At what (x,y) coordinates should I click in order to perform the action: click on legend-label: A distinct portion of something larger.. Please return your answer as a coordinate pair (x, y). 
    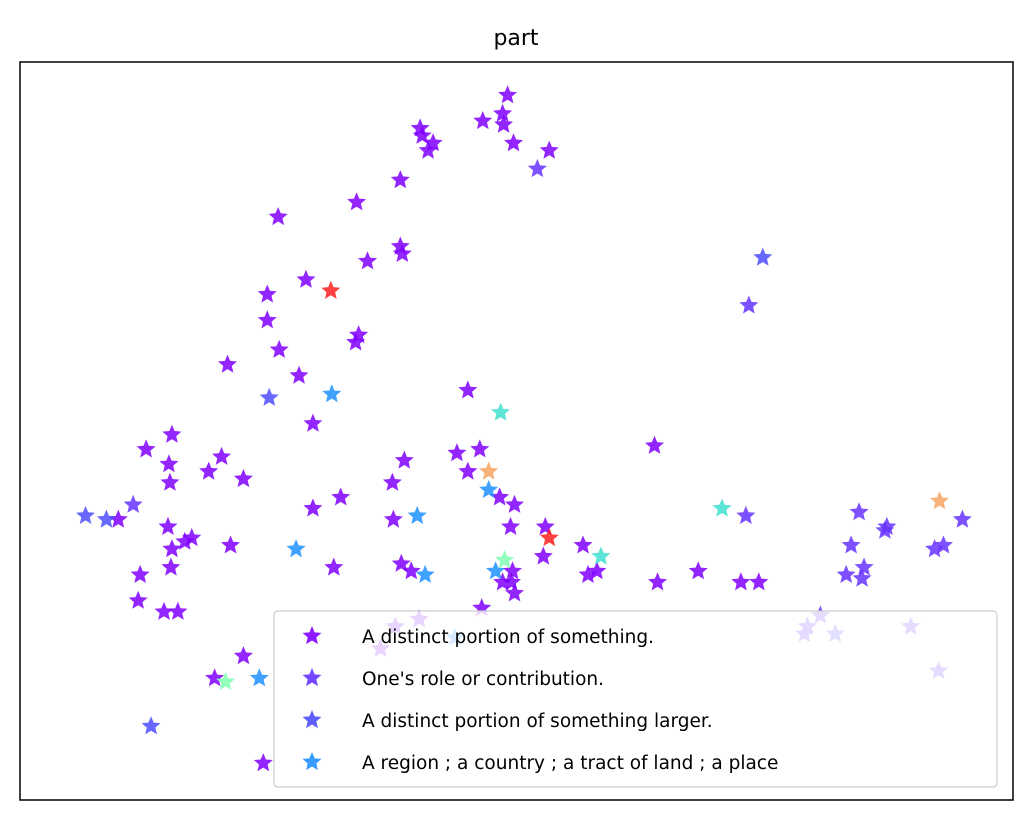
    Looking at the image, I should click on (537, 721).